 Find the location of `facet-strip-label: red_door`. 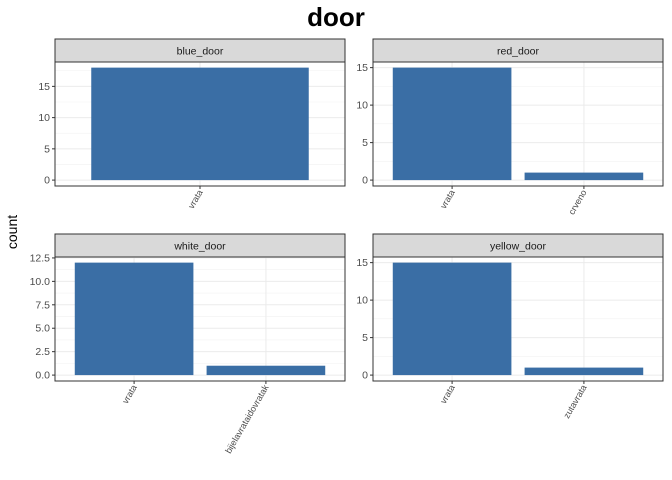

facet-strip-label: red_door is located at coordinates (518, 52).